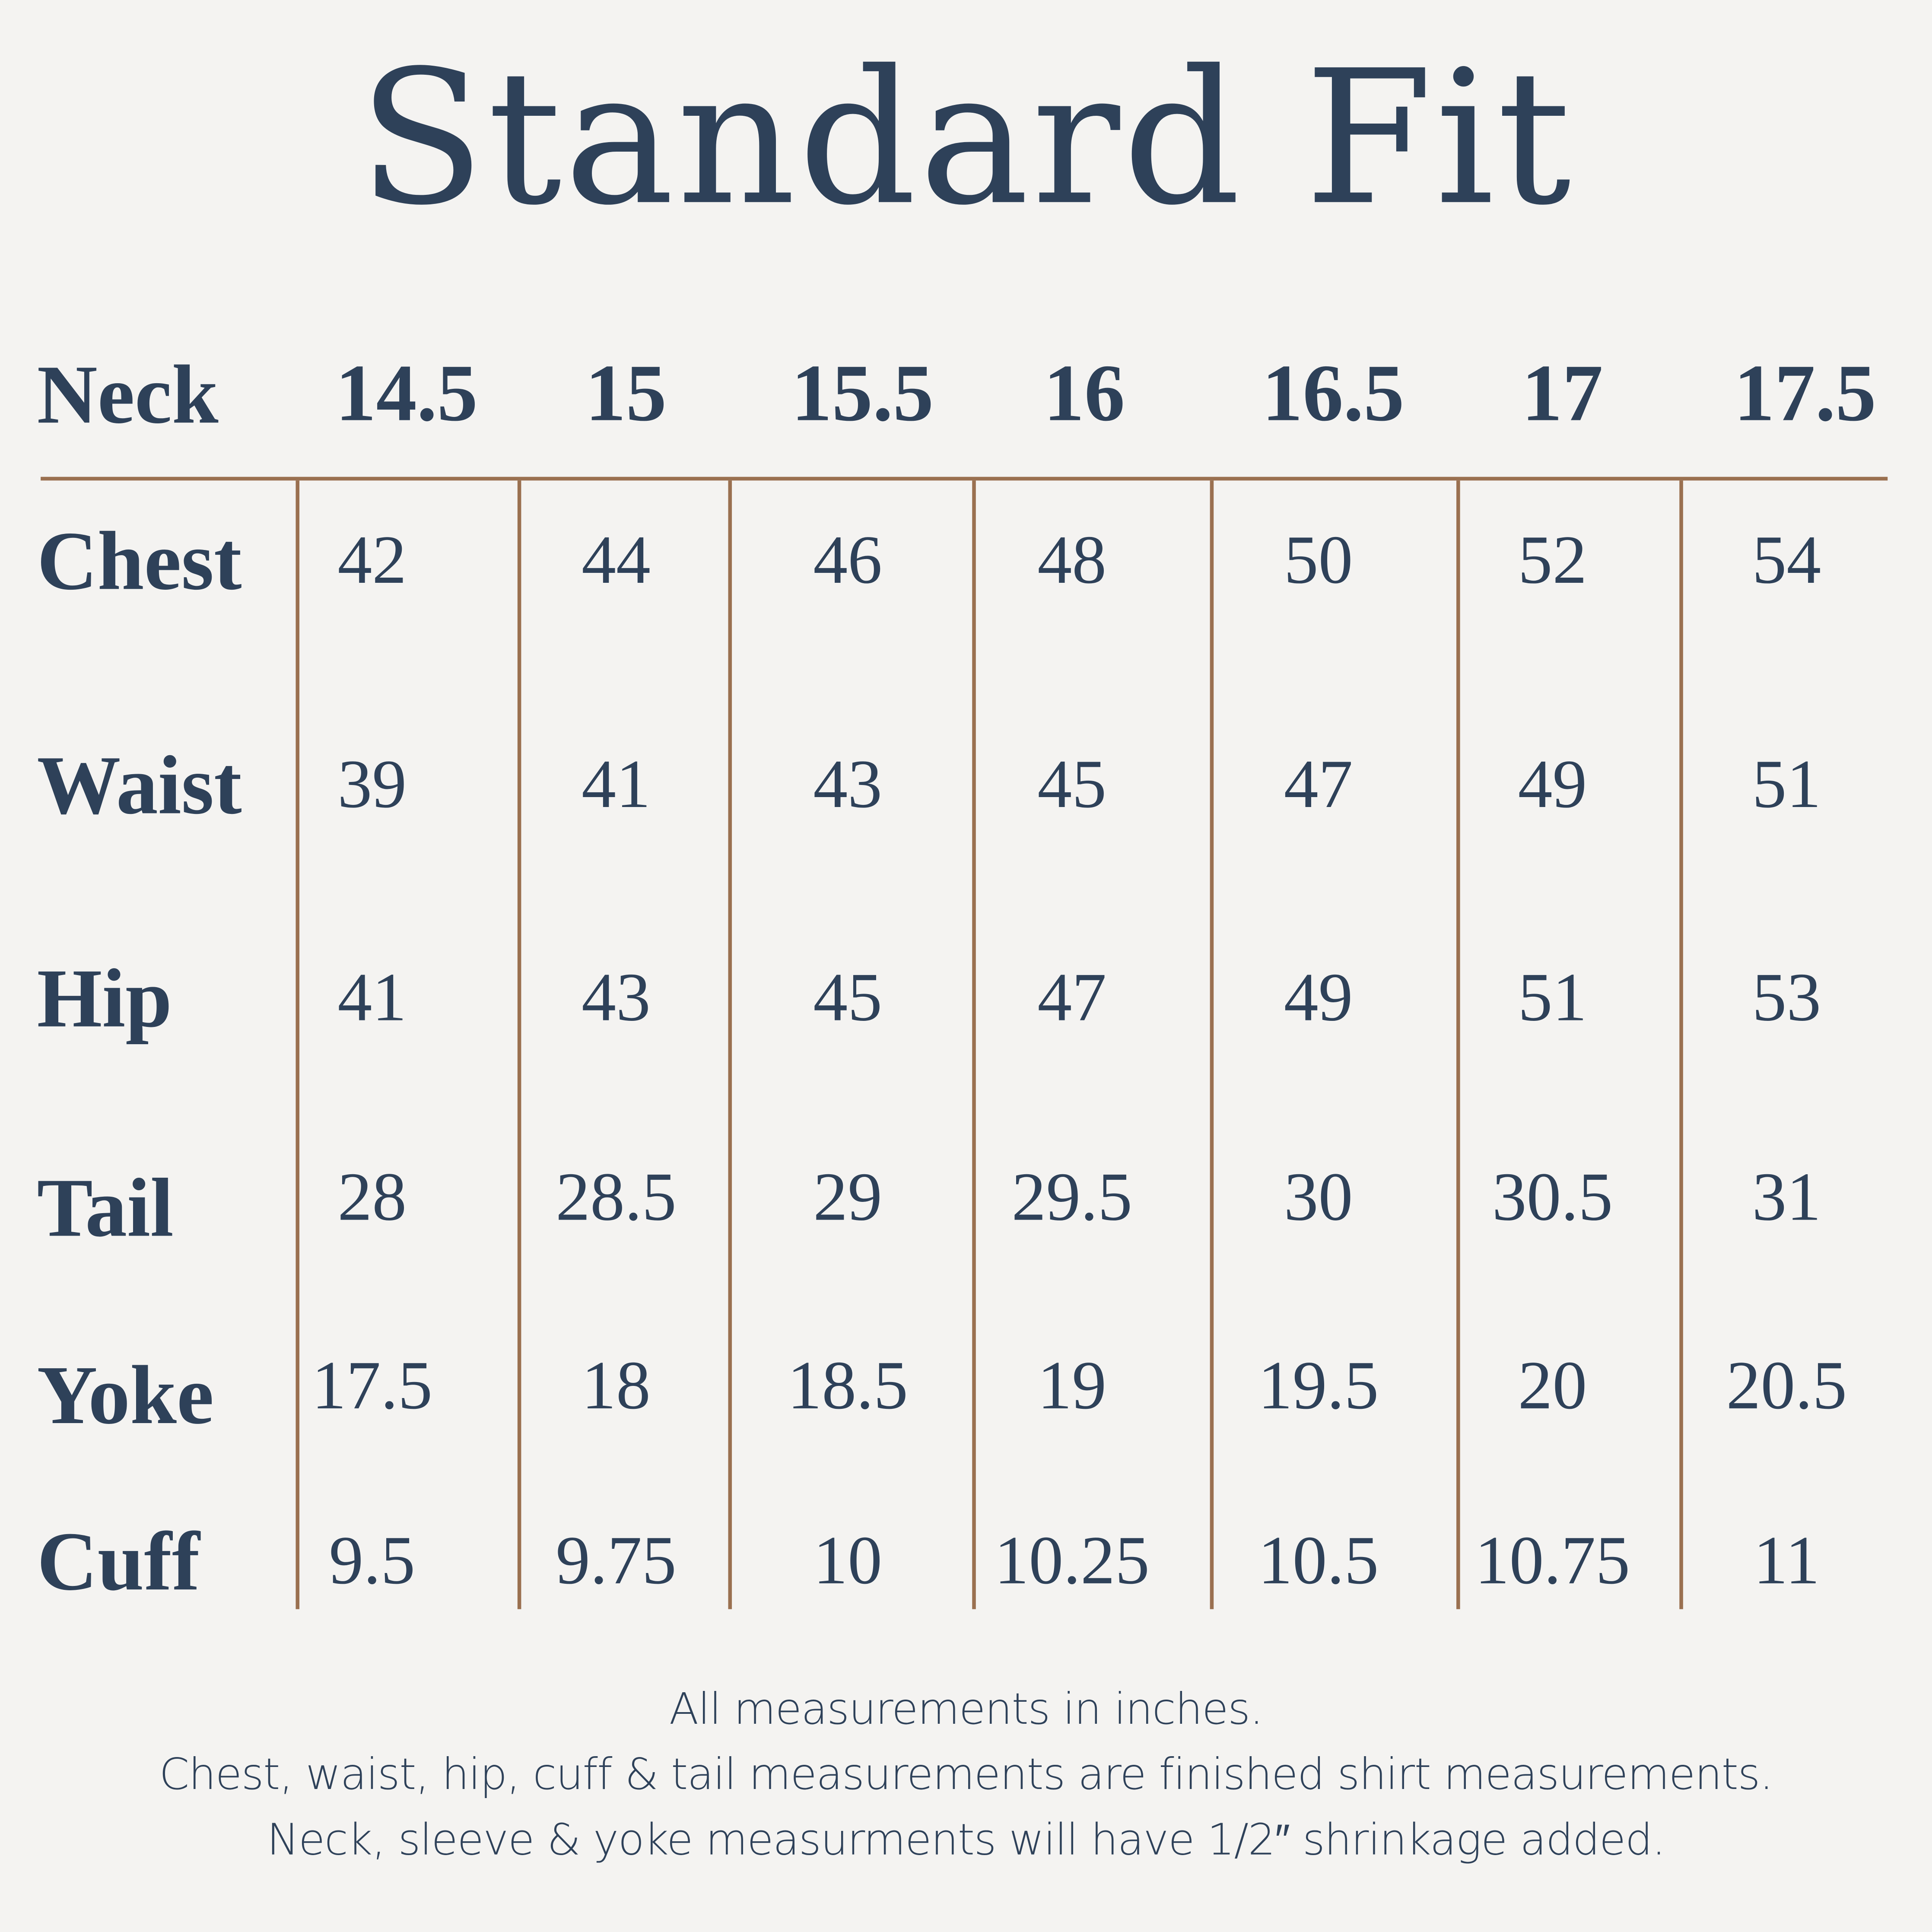  Describe the element at coordinates (139, 561) in the screenshot. I see `row-label: Chest` at that location.